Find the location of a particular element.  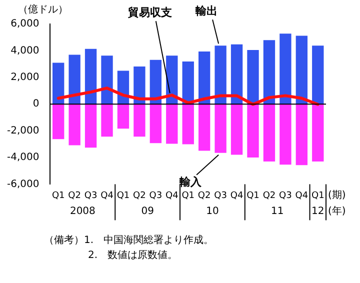

text: 2008 is located at coordinates (83, 211).